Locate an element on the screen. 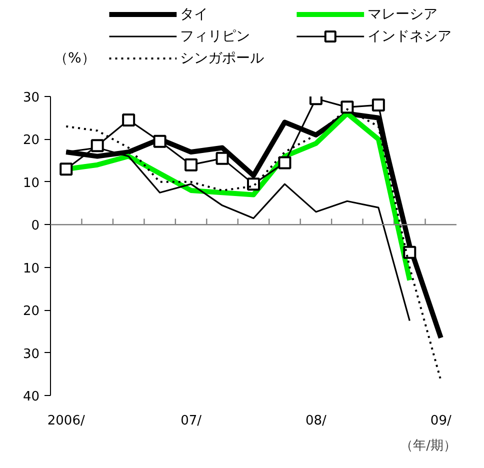 This screenshot has height=468, width=484. y-axis-title: （%） is located at coordinates (75, 58).